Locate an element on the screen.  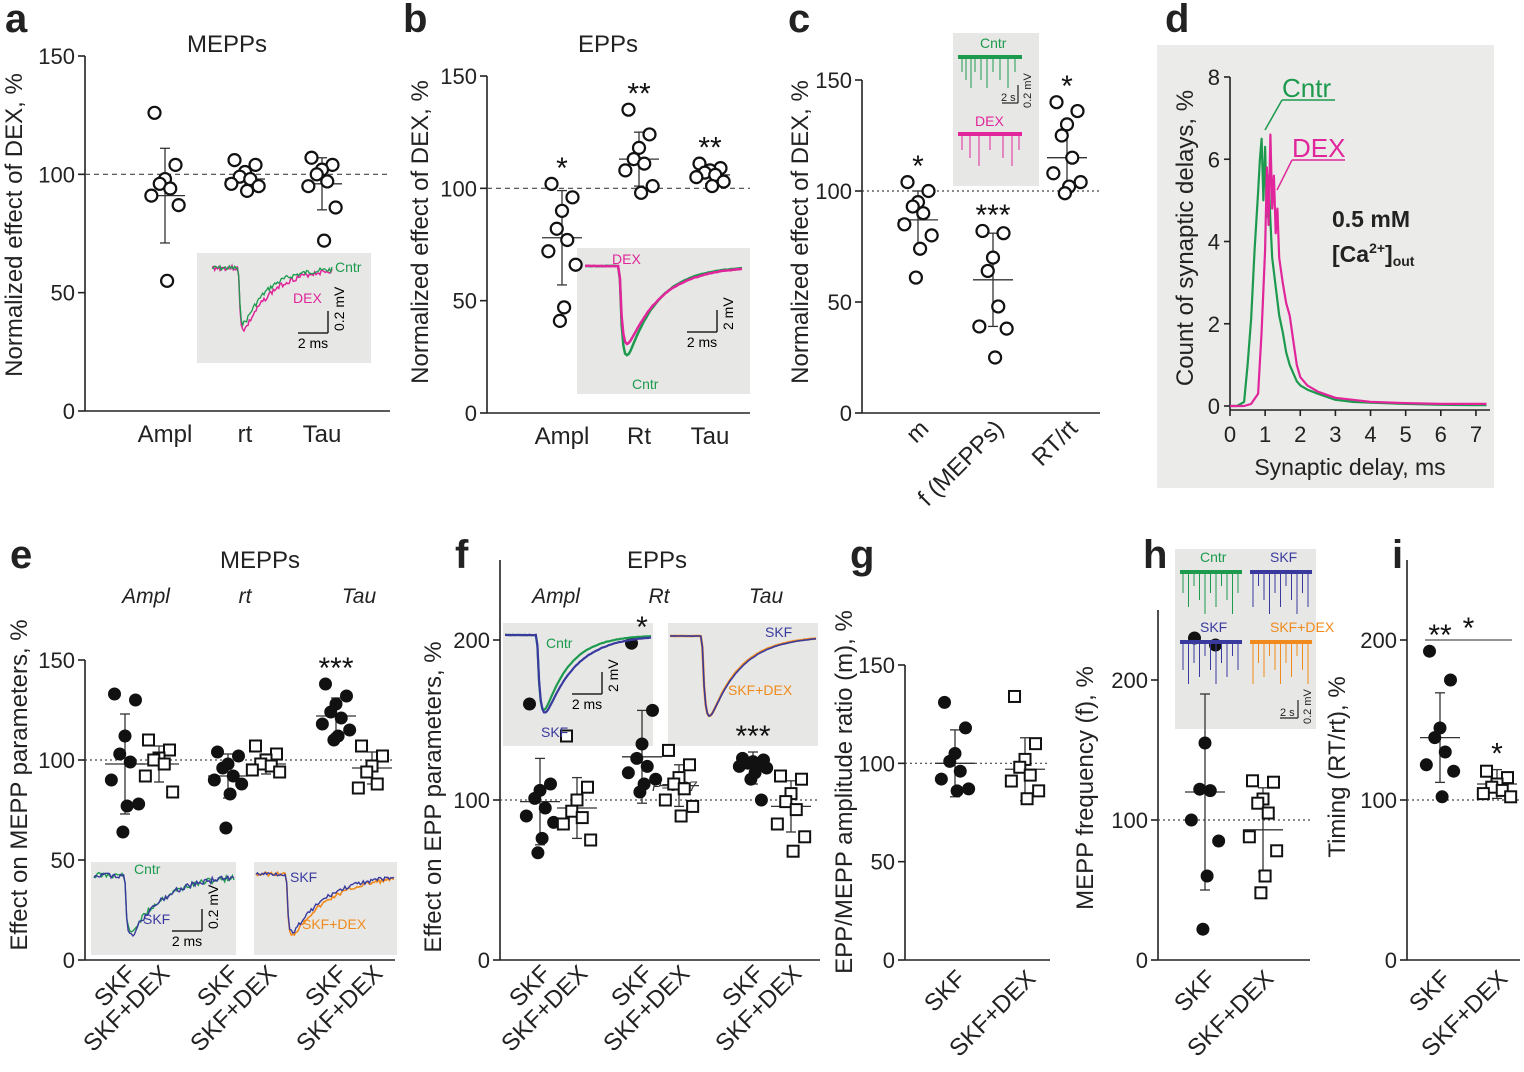
panel-i-category-label: SKF is located at coordinates (1430, 991).